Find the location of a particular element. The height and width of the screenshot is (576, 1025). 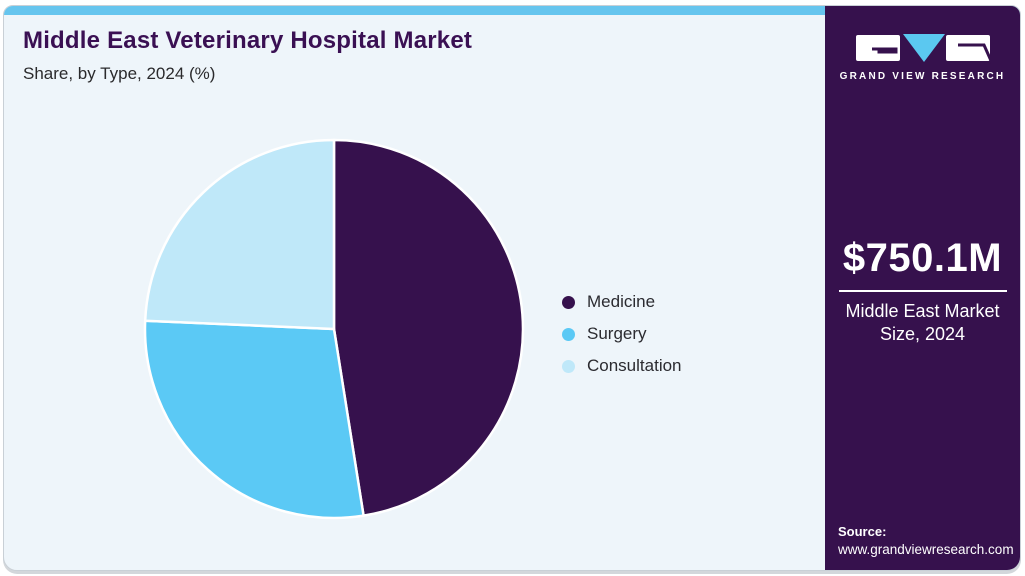

page-subtitle: Share, by Type, 2024 (%) is located at coordinates (119, 73).